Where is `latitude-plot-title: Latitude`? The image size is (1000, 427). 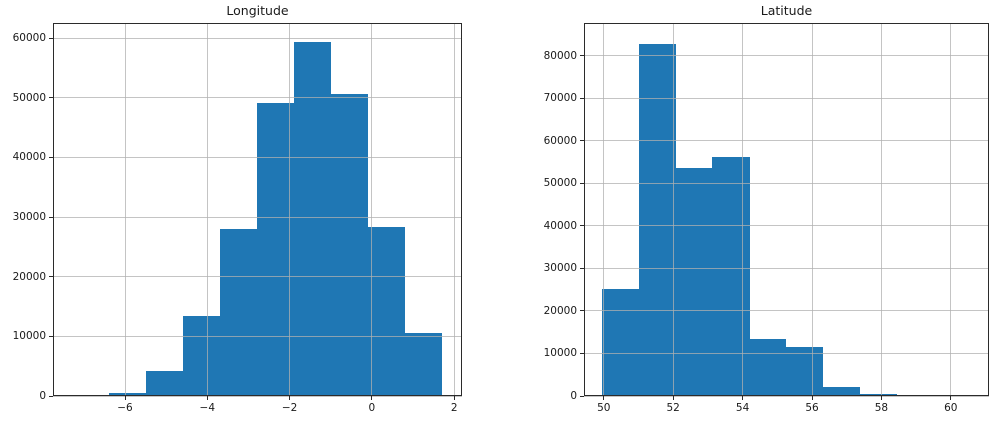 latitude-plot-title: Latitude is located at coordinates (786, 10).